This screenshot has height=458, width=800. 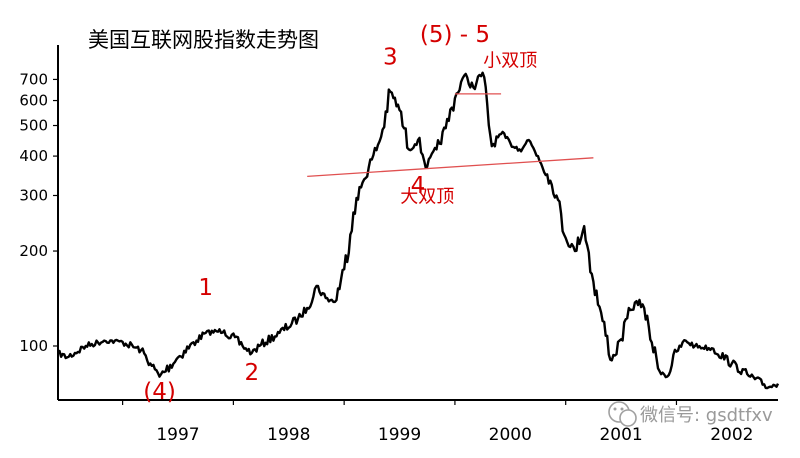 I want to click on x-tick-label: 1997, so click(x=177, y=435).